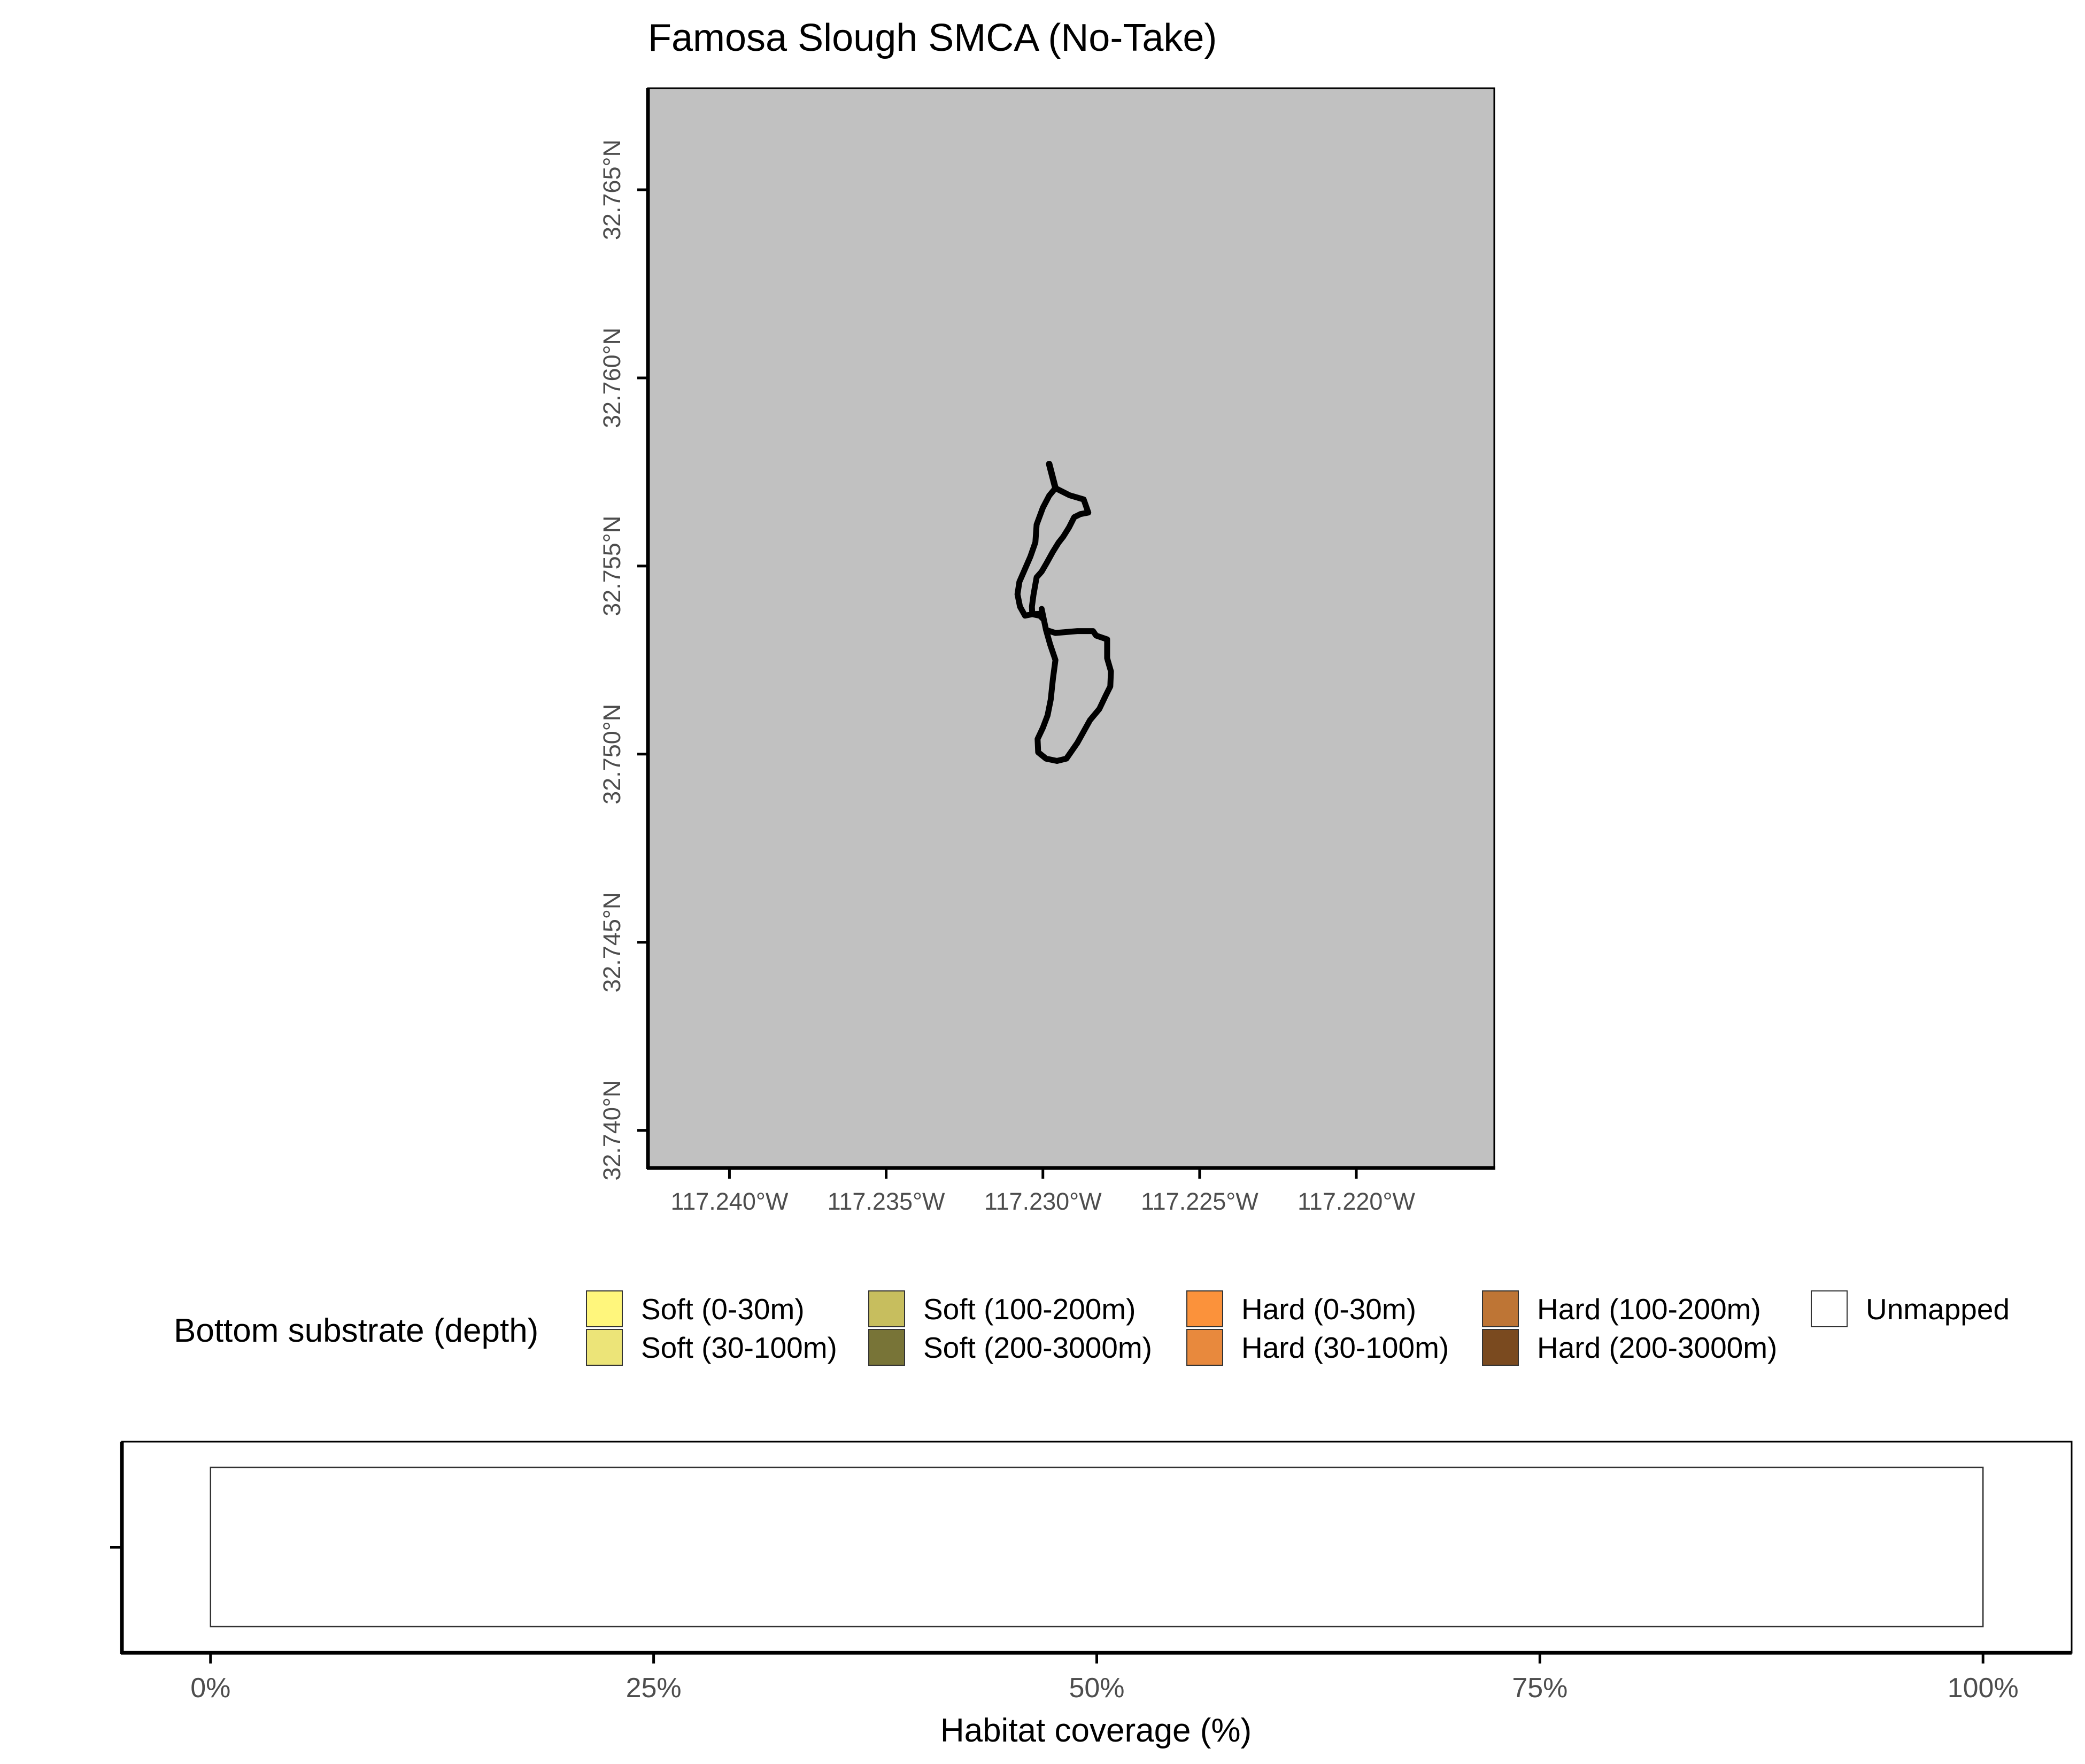  I want to click on legend-title: Bottom substrate (depth), so click(356, 1330).